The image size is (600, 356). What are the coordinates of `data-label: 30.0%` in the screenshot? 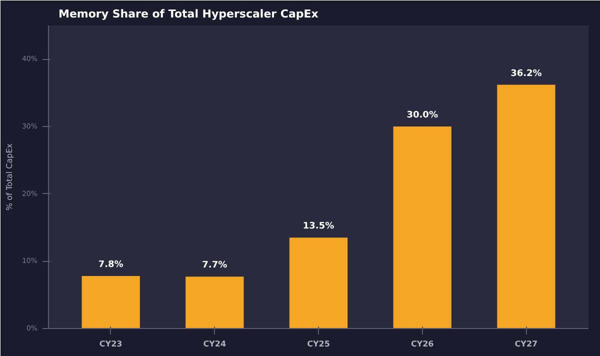 It's located at (422, 115).